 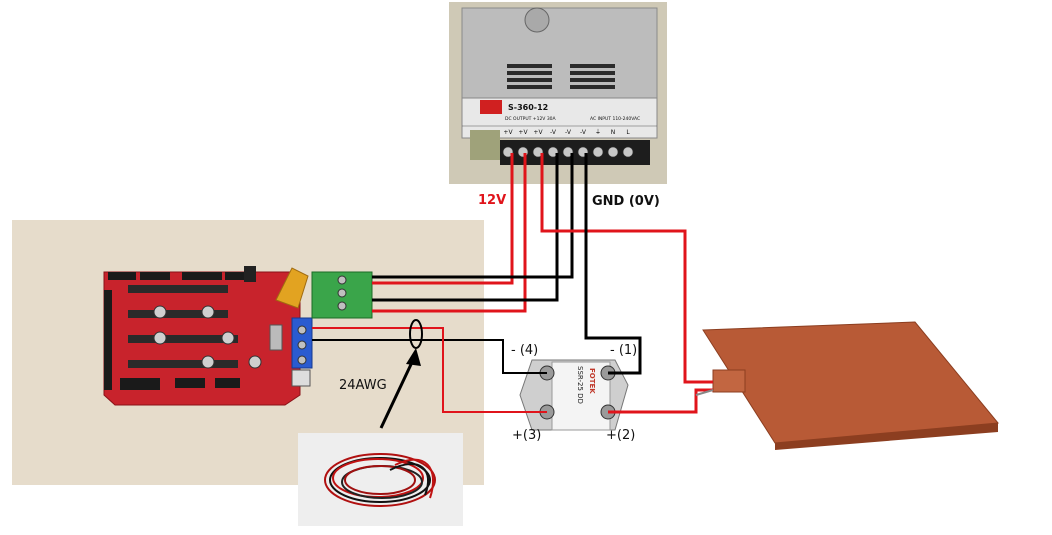 What do you see at coordinates (238, 336) in the screenshot?
I see `ramps-board` at bounding box center [238, 336].